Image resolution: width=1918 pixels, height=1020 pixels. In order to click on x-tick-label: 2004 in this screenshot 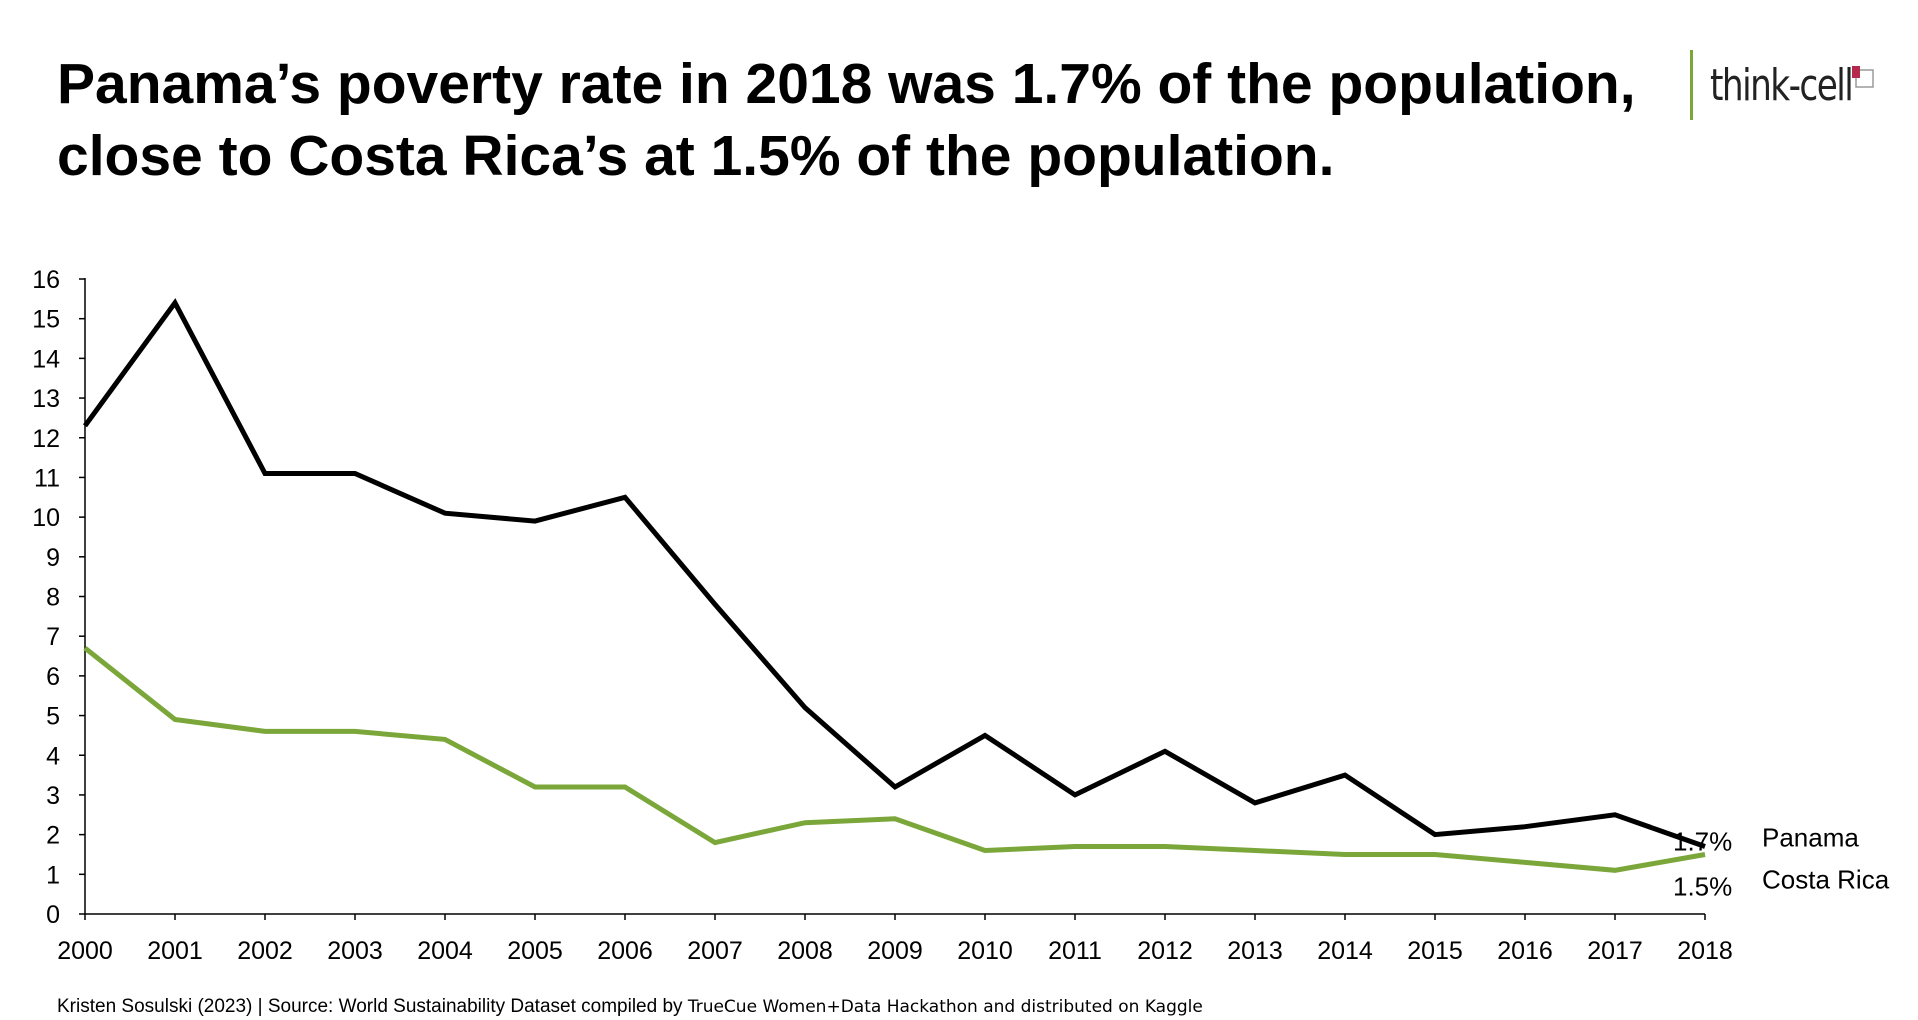, I will do `click(445, 951)`.